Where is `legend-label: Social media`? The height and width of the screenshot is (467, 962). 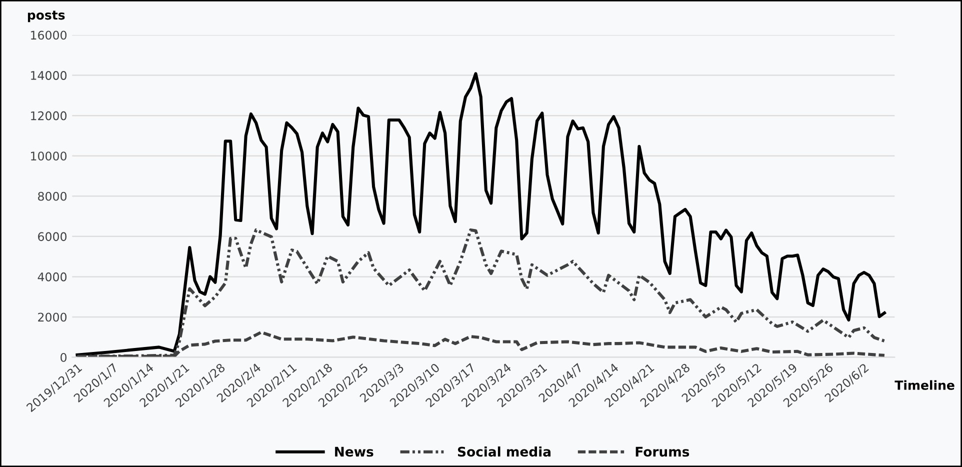 legend-label: Social media is located at coordinates (504, 451).